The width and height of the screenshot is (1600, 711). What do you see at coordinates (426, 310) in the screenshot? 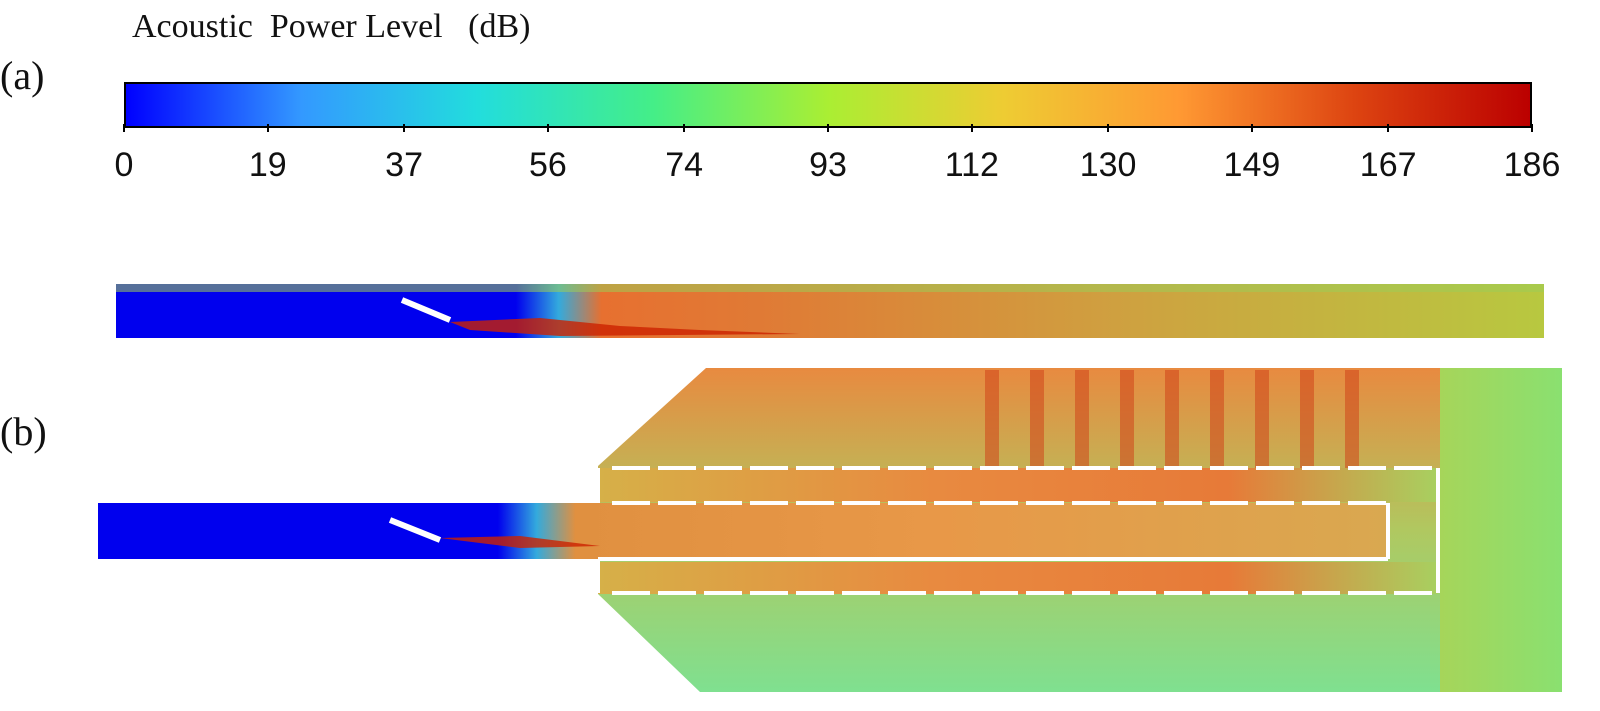
I see `panel-a-flap` at bounding box center [426, 310].